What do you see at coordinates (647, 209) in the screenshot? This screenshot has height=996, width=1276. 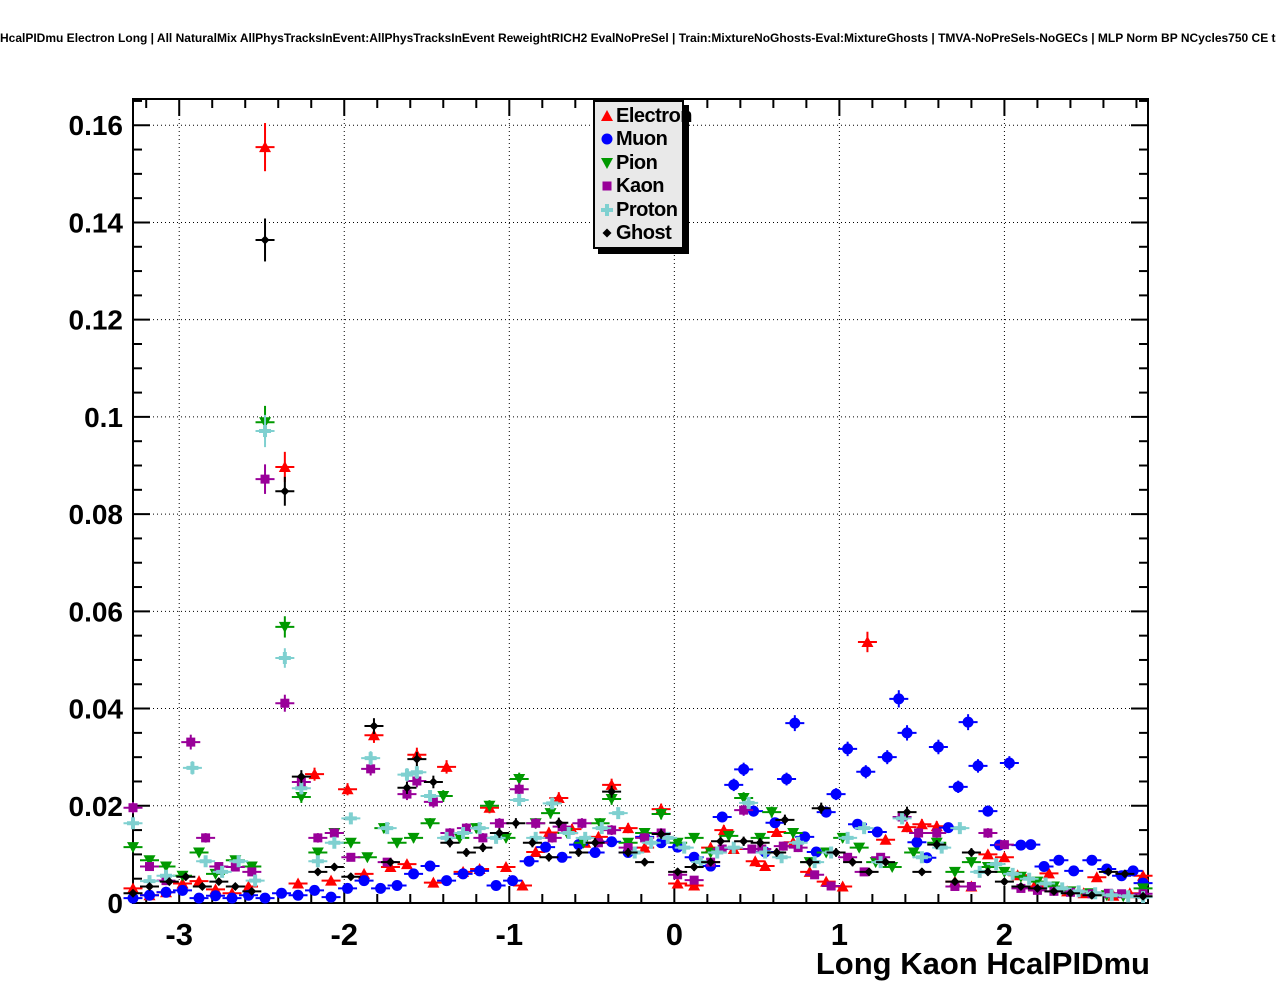 I see `legend-label: Proton` at bounding box center [647, 209].